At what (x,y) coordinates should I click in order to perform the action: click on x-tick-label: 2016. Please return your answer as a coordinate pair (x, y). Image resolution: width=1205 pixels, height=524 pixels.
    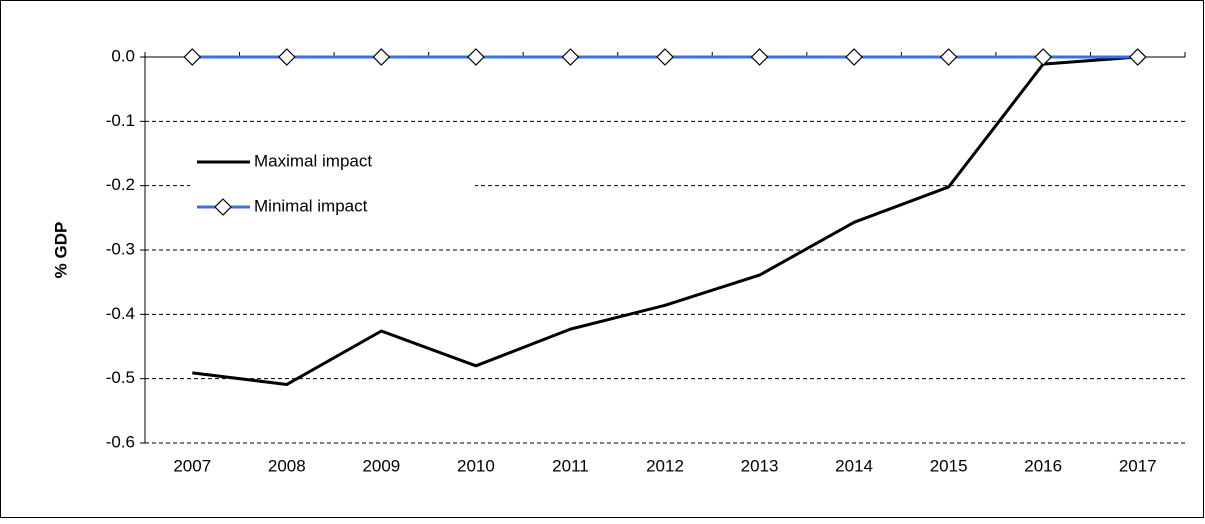
    Looking at the image, I should click on (1043, 465).